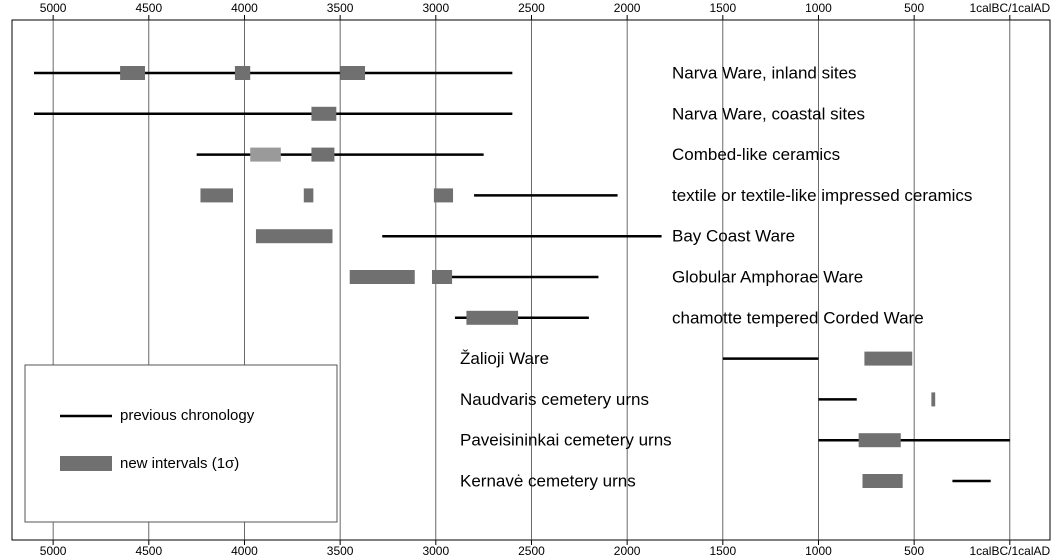  Describe the element at coordinates (767, 276) in the screenshot. I see `row-label: Globular Amphorae Ware` at that location.